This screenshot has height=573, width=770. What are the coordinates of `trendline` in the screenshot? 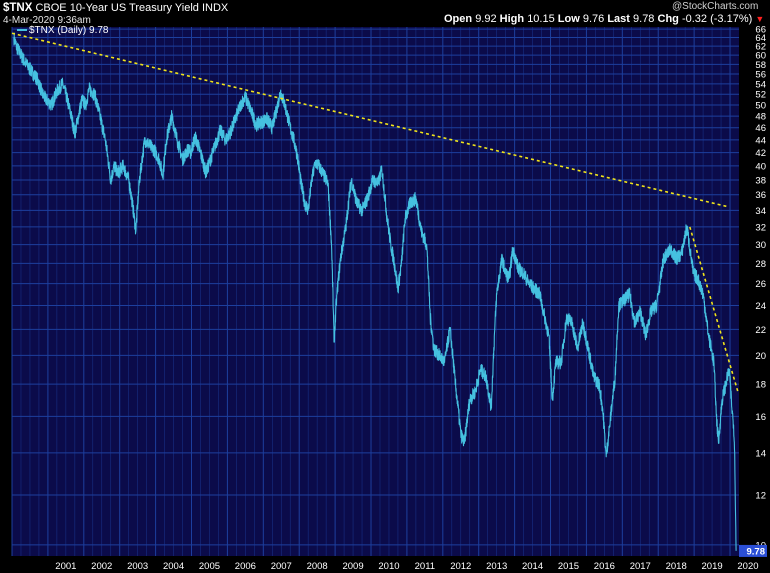 It's located at (714, 309).